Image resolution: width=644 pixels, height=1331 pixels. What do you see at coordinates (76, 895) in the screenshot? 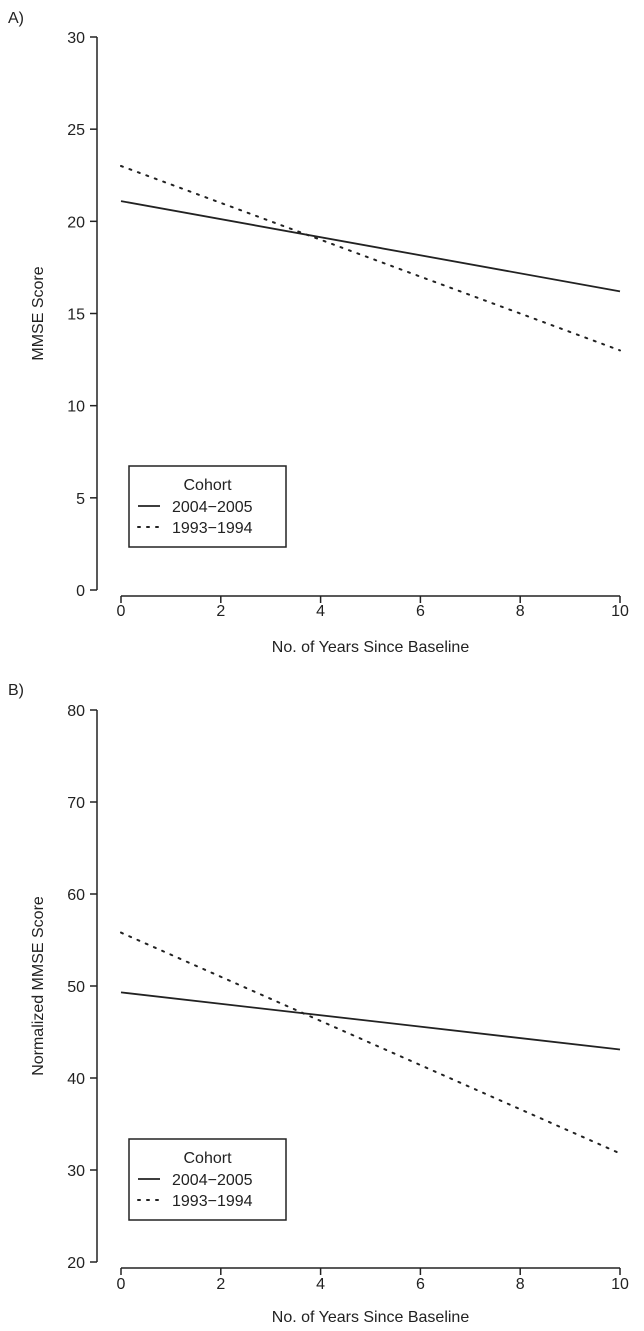
I see `y-tick-label: 60` at bounding box center [76, 895].